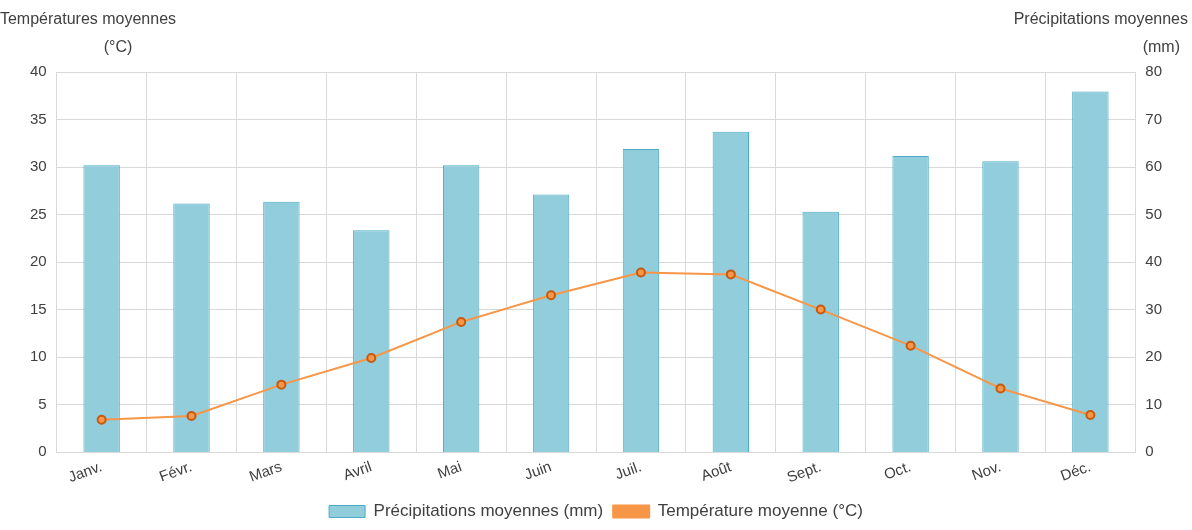 The height and width of the screenshot is (530, 1192). I want to click on y2-tick-label: 0, so click(1149, 451).